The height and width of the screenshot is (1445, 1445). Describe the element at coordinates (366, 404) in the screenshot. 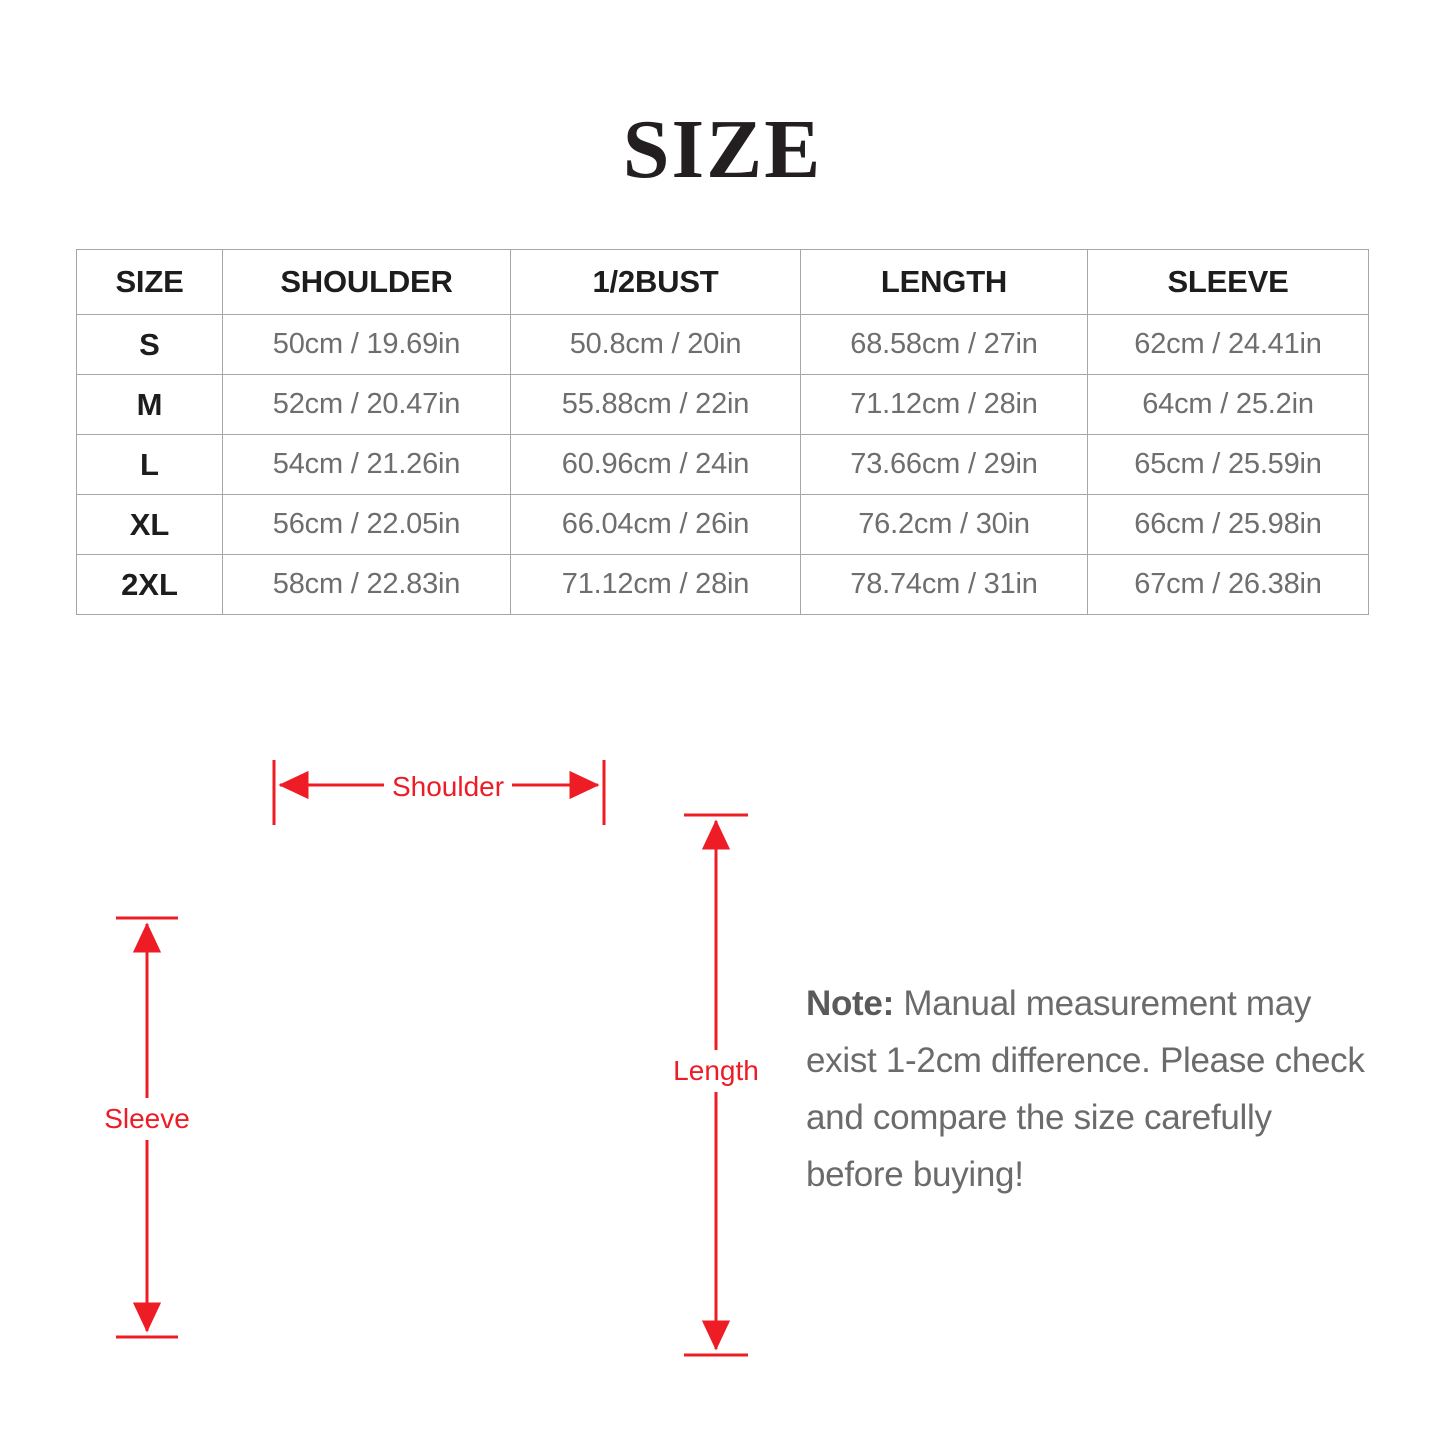

I see `cell-shoulder: 52cm / 20.47in` at that location.